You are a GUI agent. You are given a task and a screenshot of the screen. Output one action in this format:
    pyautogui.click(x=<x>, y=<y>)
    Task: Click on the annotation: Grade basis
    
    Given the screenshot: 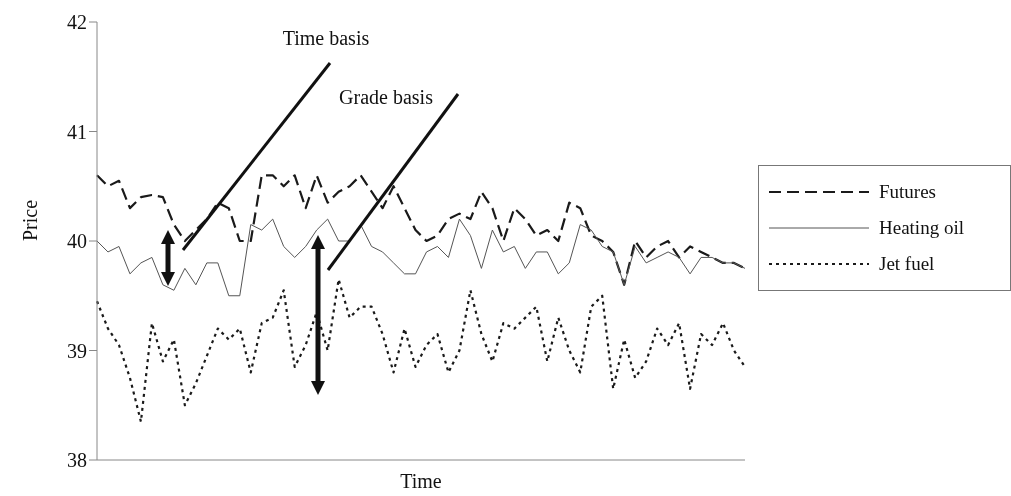 What is the action you would take?
    pyautogui.click(x=386, y=97)
    